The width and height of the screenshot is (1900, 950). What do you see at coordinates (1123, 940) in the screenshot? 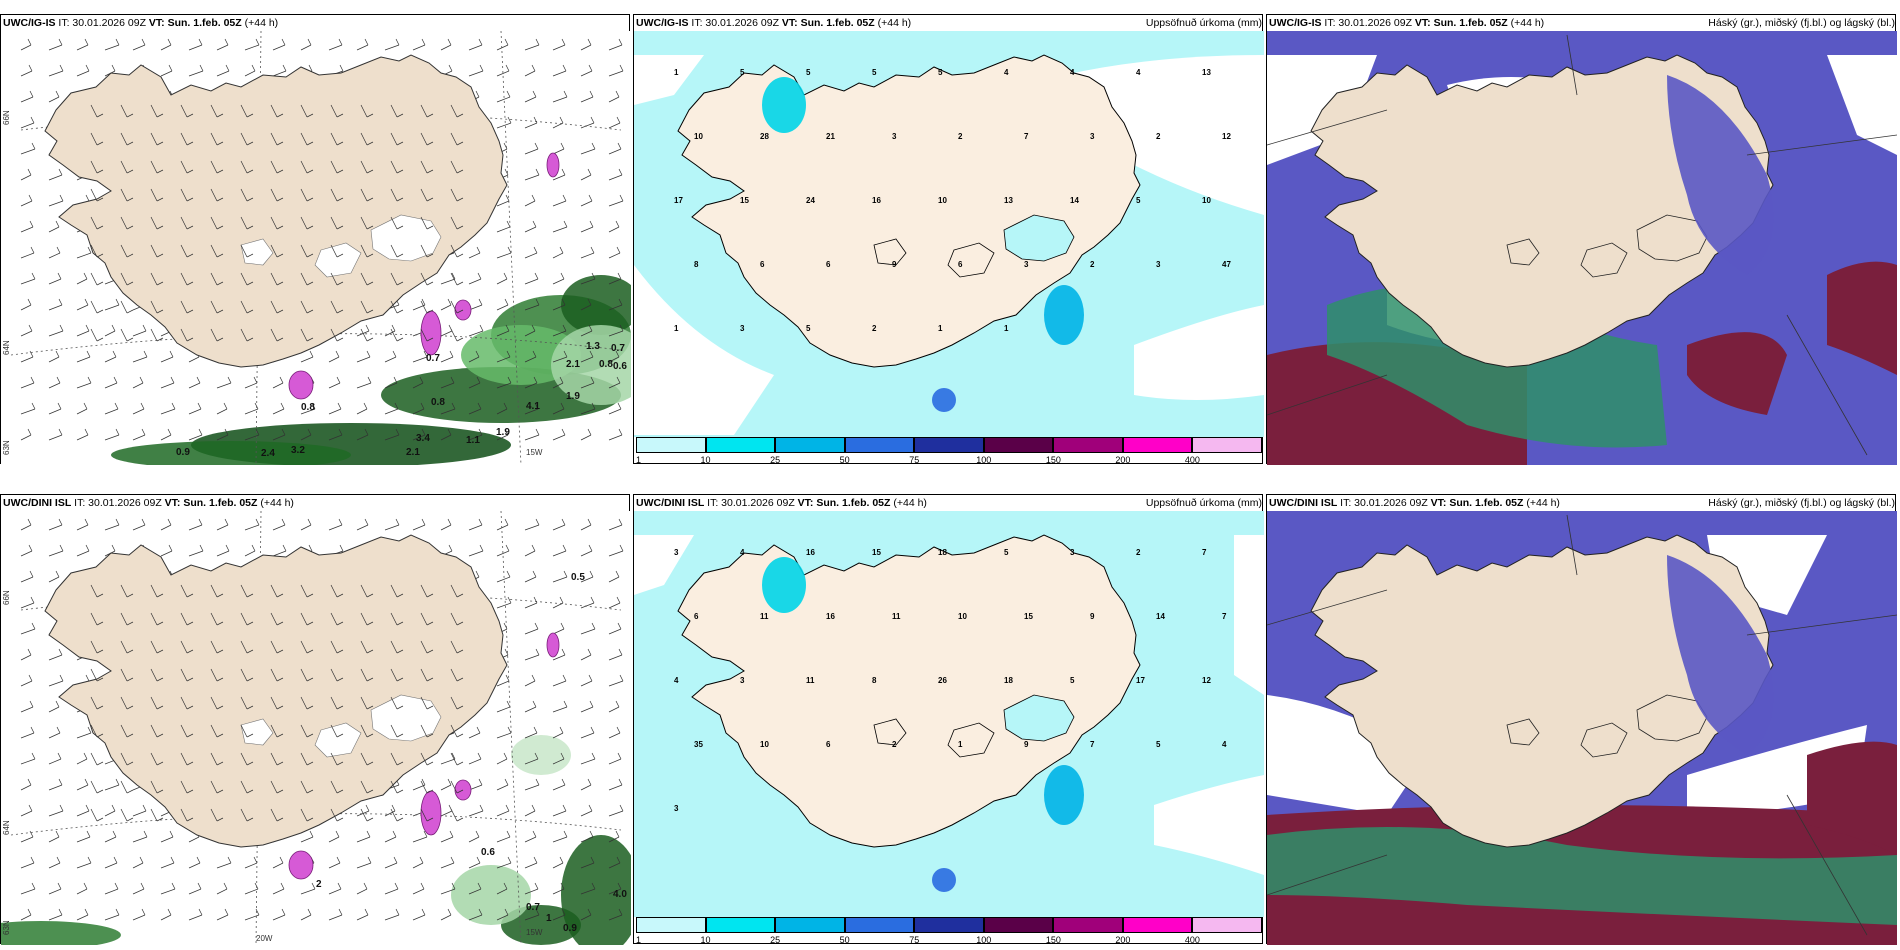
I see `colorbar-tick: 200` at bounding box center [1123, 940].